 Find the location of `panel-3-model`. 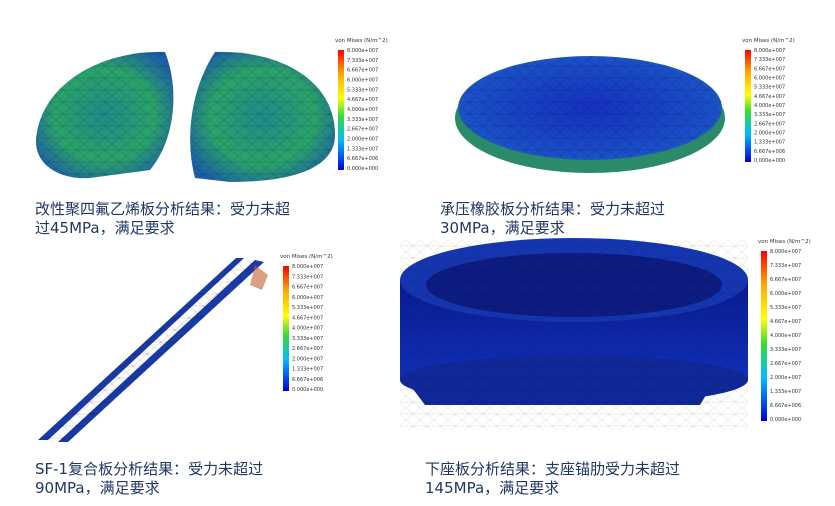

panel-3-model is located at coordinates (153, 350).